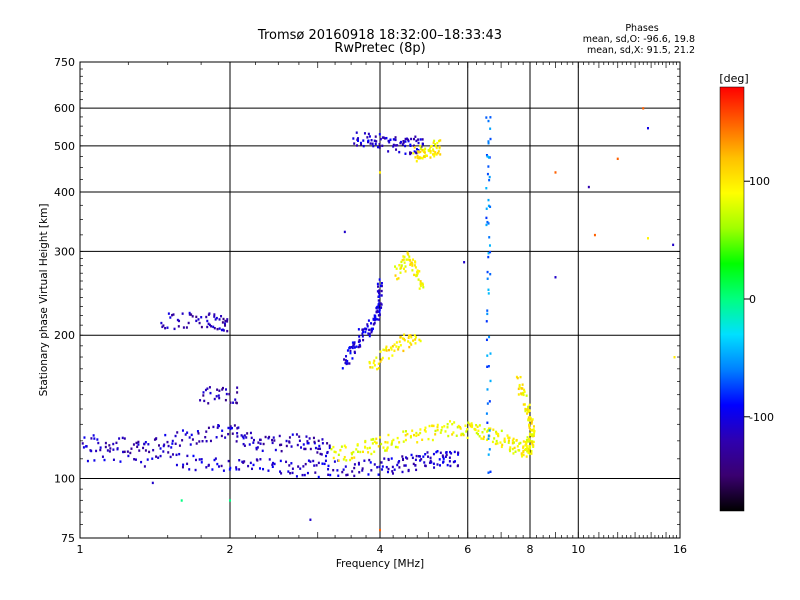 The height and width of the screenshot is (600, 800). What do you see at coordinates (64, 251) in the screenshot?
I see `y-tick-label: 300` at bounding box center [64, 251].